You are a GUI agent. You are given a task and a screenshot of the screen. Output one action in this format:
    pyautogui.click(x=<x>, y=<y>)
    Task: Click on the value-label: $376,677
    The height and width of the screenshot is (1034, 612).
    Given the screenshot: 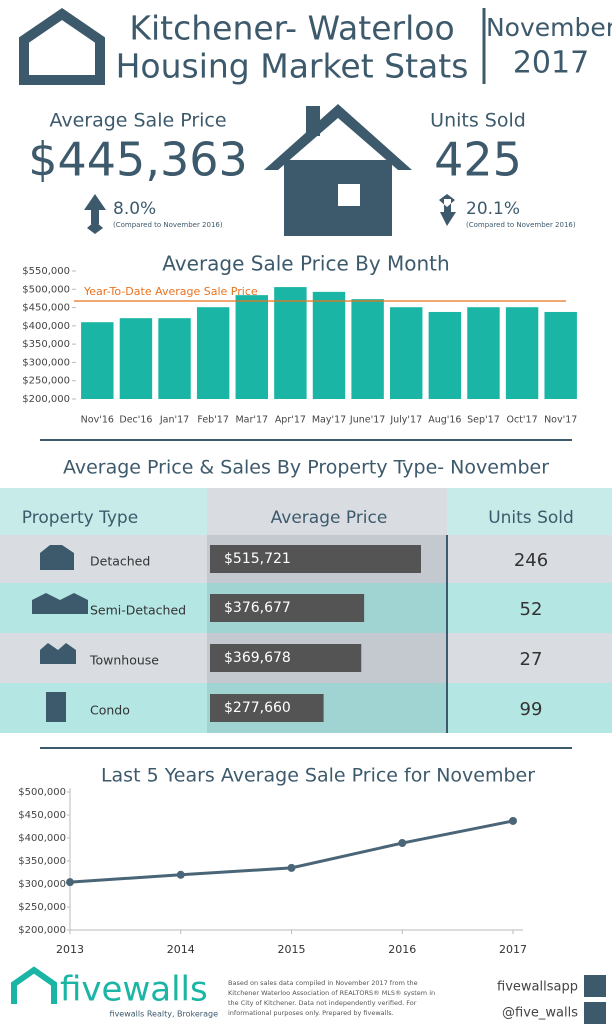 What is the action you would take?
    pyautogui.click(x=257, y=608)
    